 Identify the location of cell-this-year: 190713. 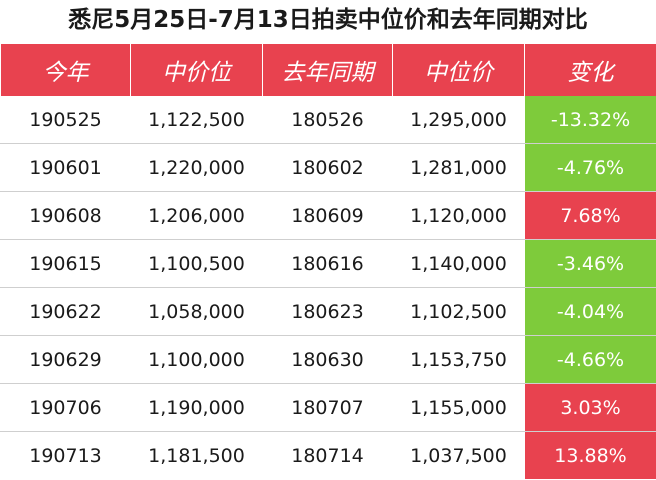
(65, 455).